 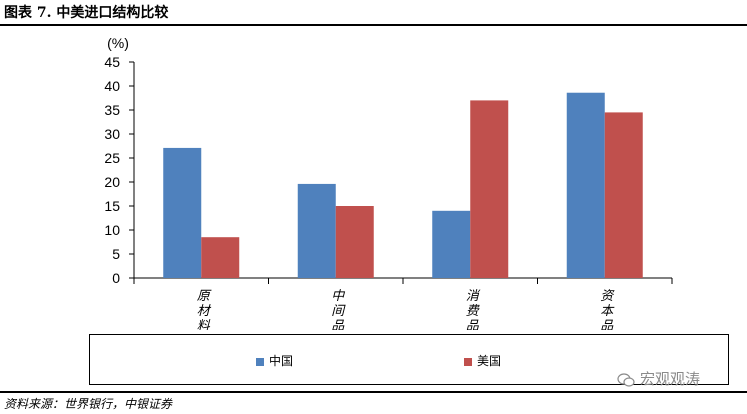 What do you see at coordinates (626, 379) in the screenshot?
I see `wechat-icon` at bounding box center [626, 379].